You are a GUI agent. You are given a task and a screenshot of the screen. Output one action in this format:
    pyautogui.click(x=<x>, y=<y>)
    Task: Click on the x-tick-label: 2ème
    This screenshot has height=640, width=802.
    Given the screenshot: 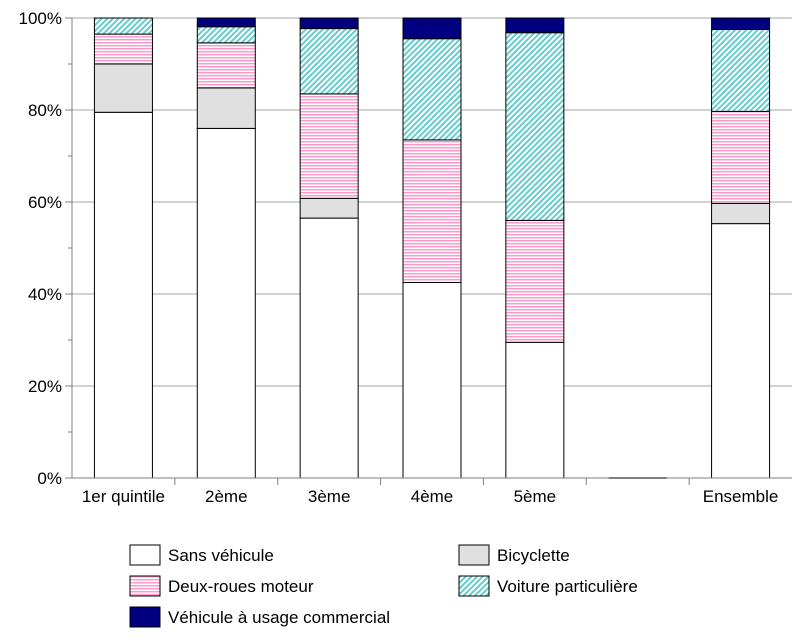 What is the action you would take?
    pyautogui.click(x=226, y=496)
    